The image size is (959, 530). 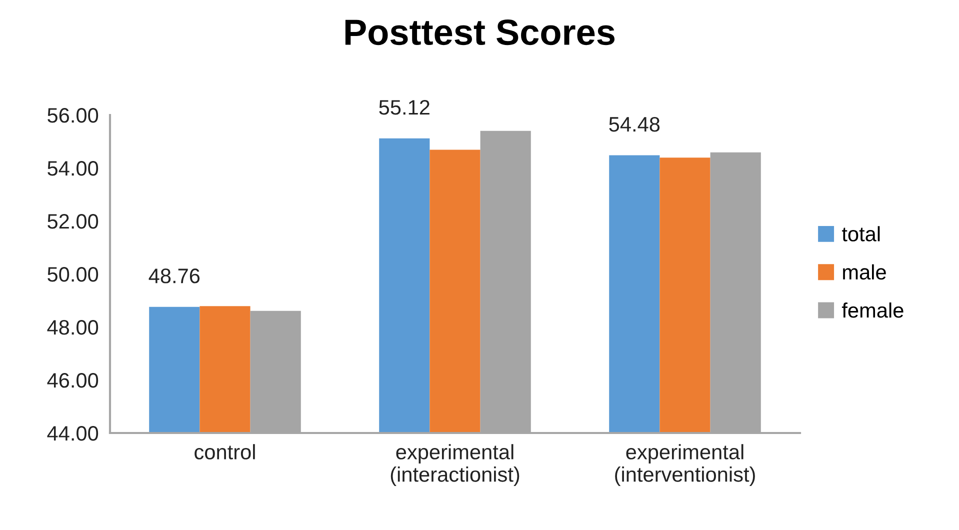 What do you see at coordinates (404, 107) in the screenshot?
I see `data-label: 55.12` at bounding box center [404, 107].